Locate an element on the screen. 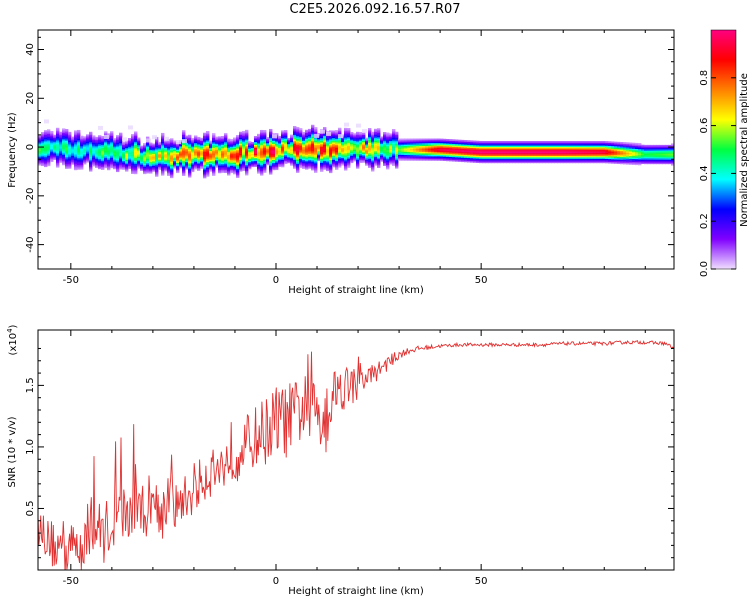  spectrogram-ylabel: Frequency (Hz) is located at coordinates (12, 150).